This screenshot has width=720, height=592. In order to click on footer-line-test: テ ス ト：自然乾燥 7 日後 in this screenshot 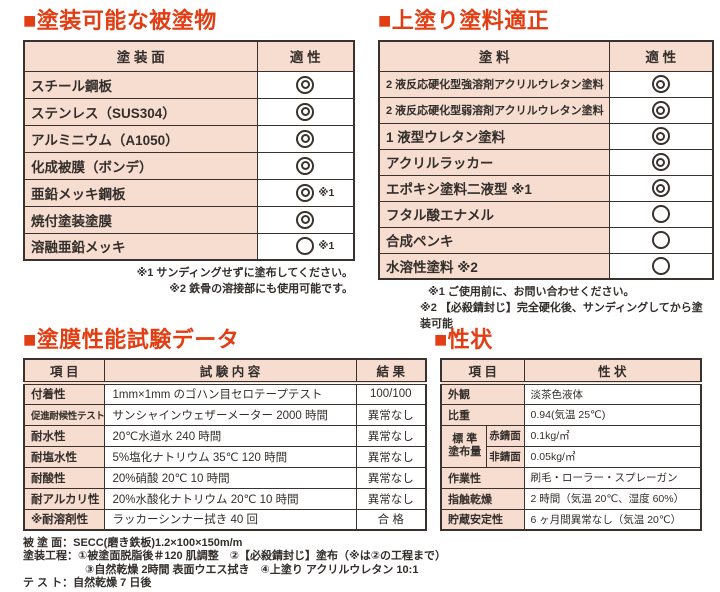, I will do `click(87, 583)`.